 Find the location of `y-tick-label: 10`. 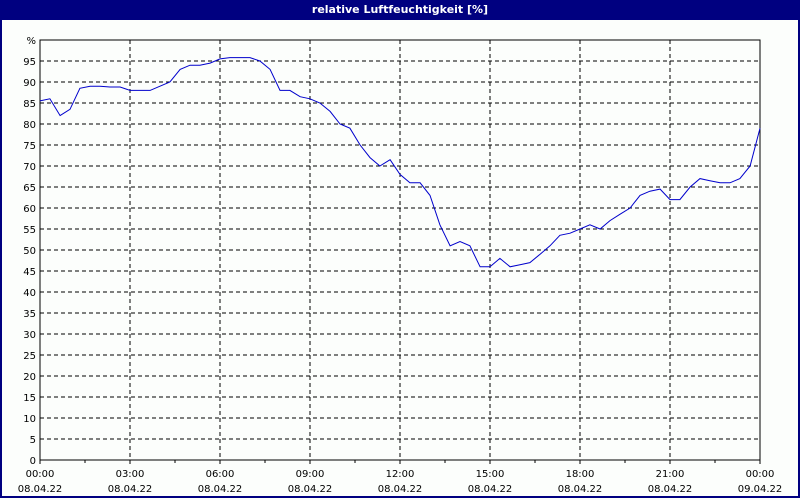

y-tick-label: 10 is located at coordinates (29, 419).